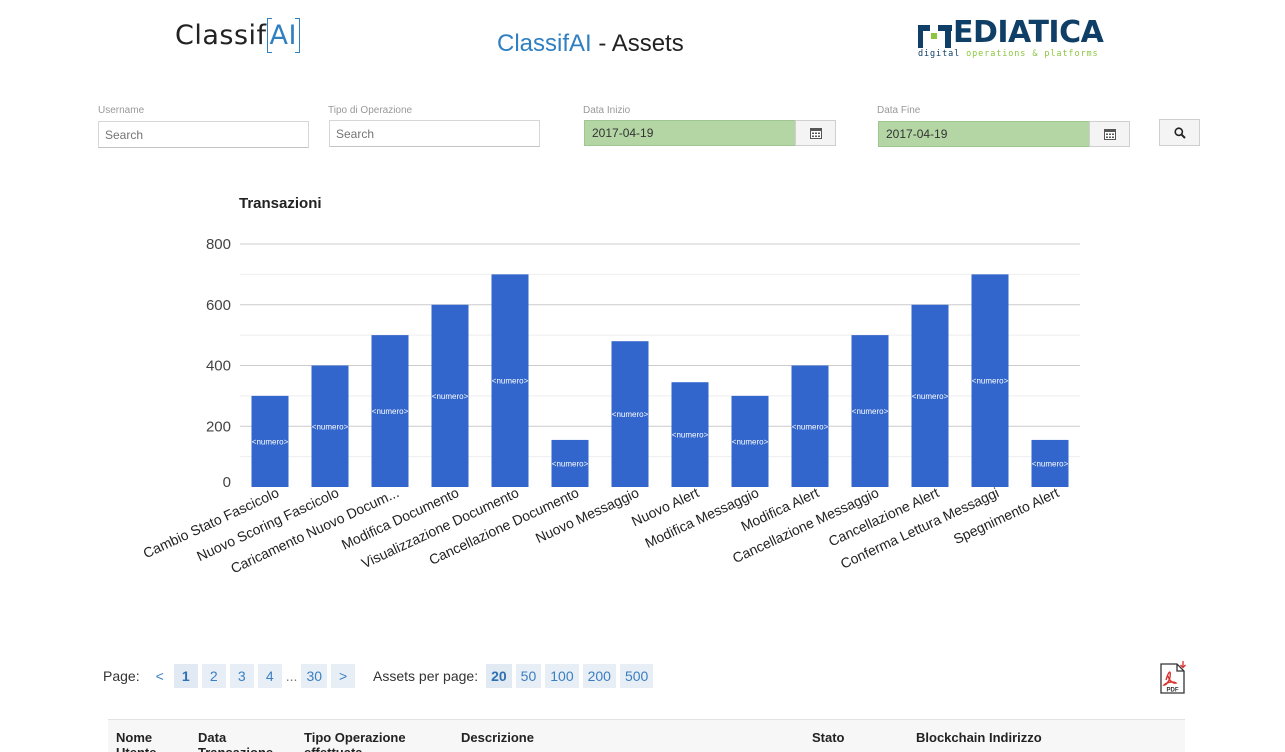  What do you see at coordinates (497, 737) in the screenshot?
I see `column-header-descrizione: Descrizione` at bounding box center [497, 737].